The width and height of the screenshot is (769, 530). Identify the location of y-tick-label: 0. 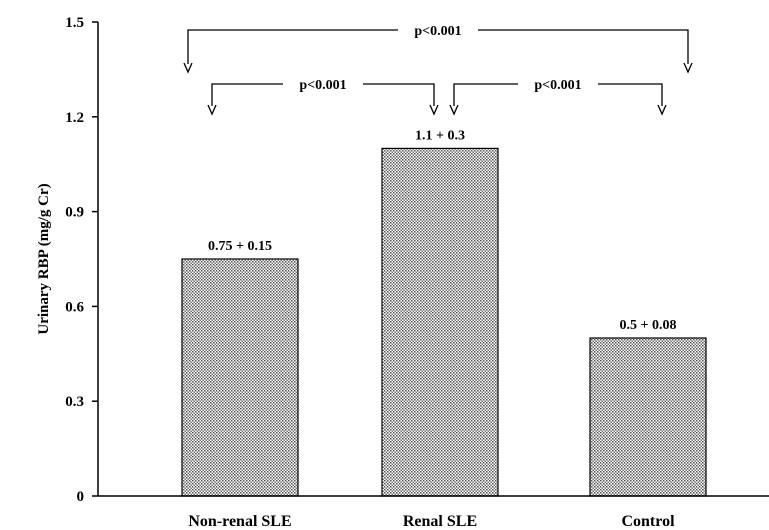
(81, 497).